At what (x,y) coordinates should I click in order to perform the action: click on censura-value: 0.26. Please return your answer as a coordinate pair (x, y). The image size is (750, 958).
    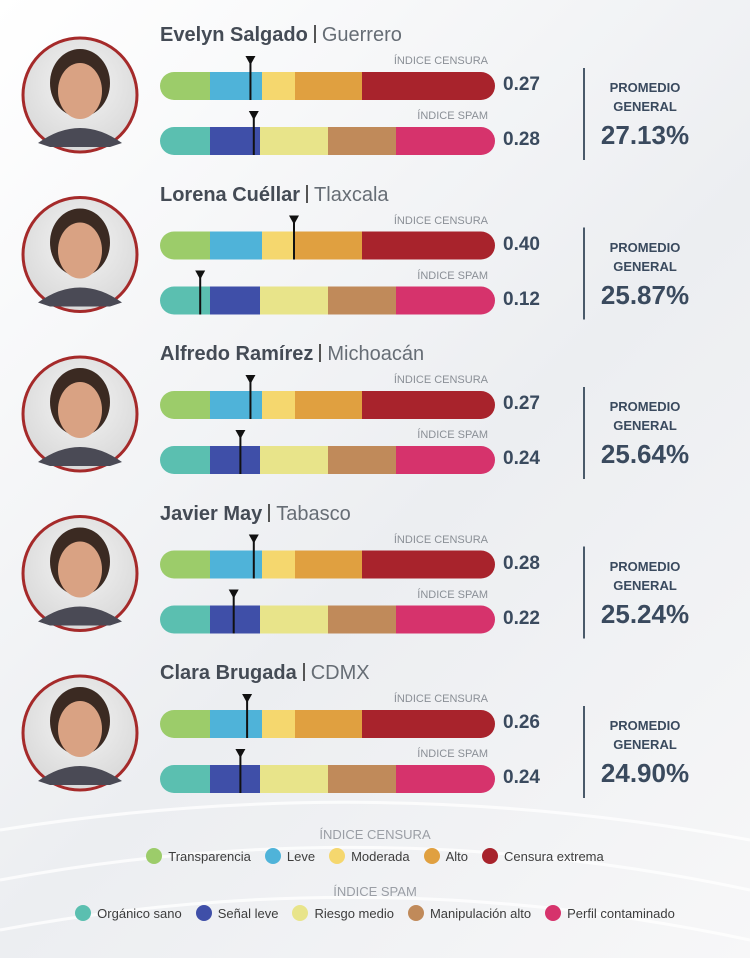
    Looking at the image, I should click on (521, 722).